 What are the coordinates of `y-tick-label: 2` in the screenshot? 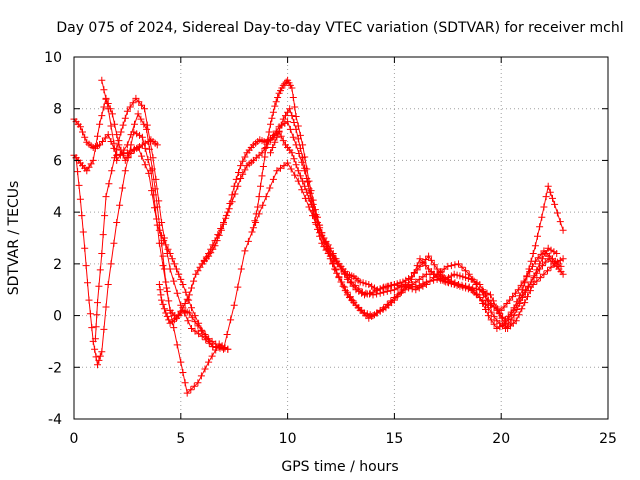 It's located at (57, 265).